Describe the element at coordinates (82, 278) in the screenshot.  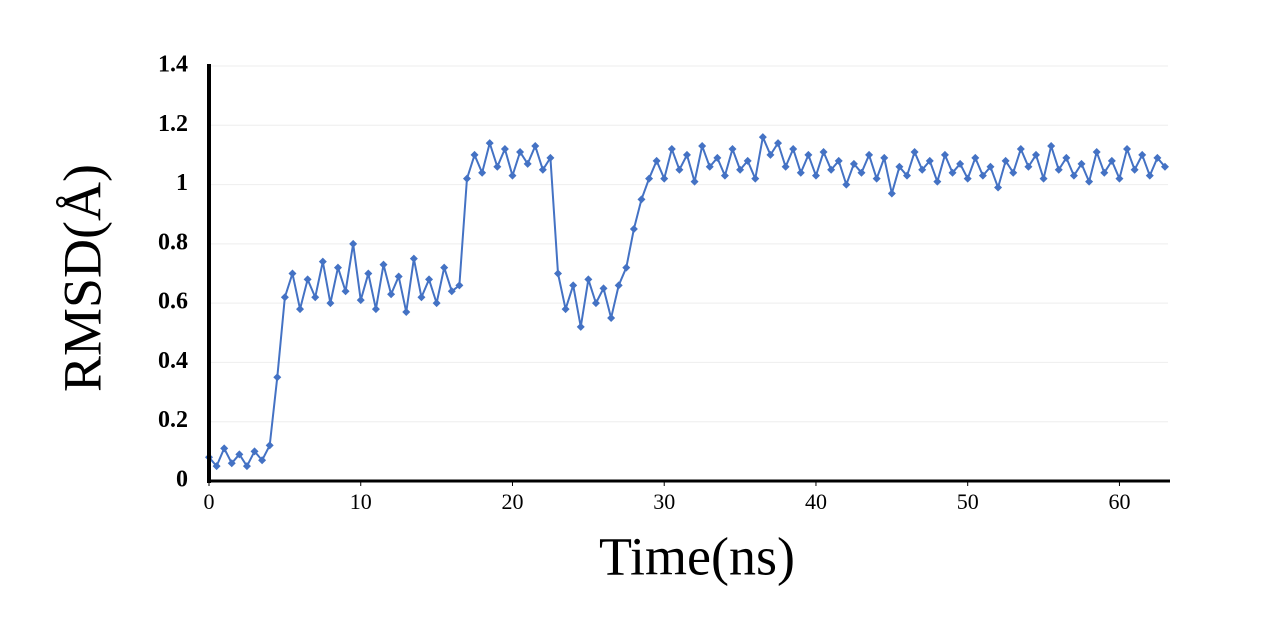
I see `y-axis-label: RMSD(Å)` at that location.